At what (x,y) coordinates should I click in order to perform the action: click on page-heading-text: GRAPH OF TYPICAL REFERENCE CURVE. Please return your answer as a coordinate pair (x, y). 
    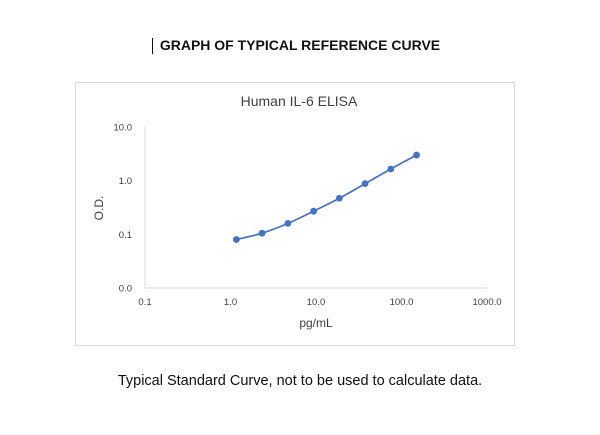
    Looking at the image, I should click on (300, 45).